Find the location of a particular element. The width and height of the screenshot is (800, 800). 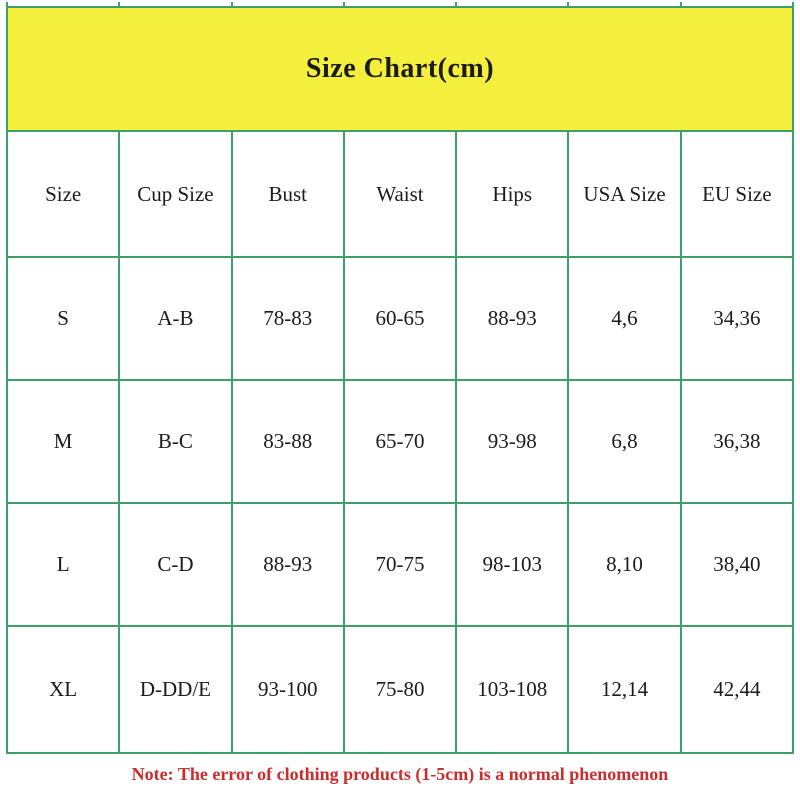

table-cell: 93-100 is located at coordinates (287, 689).